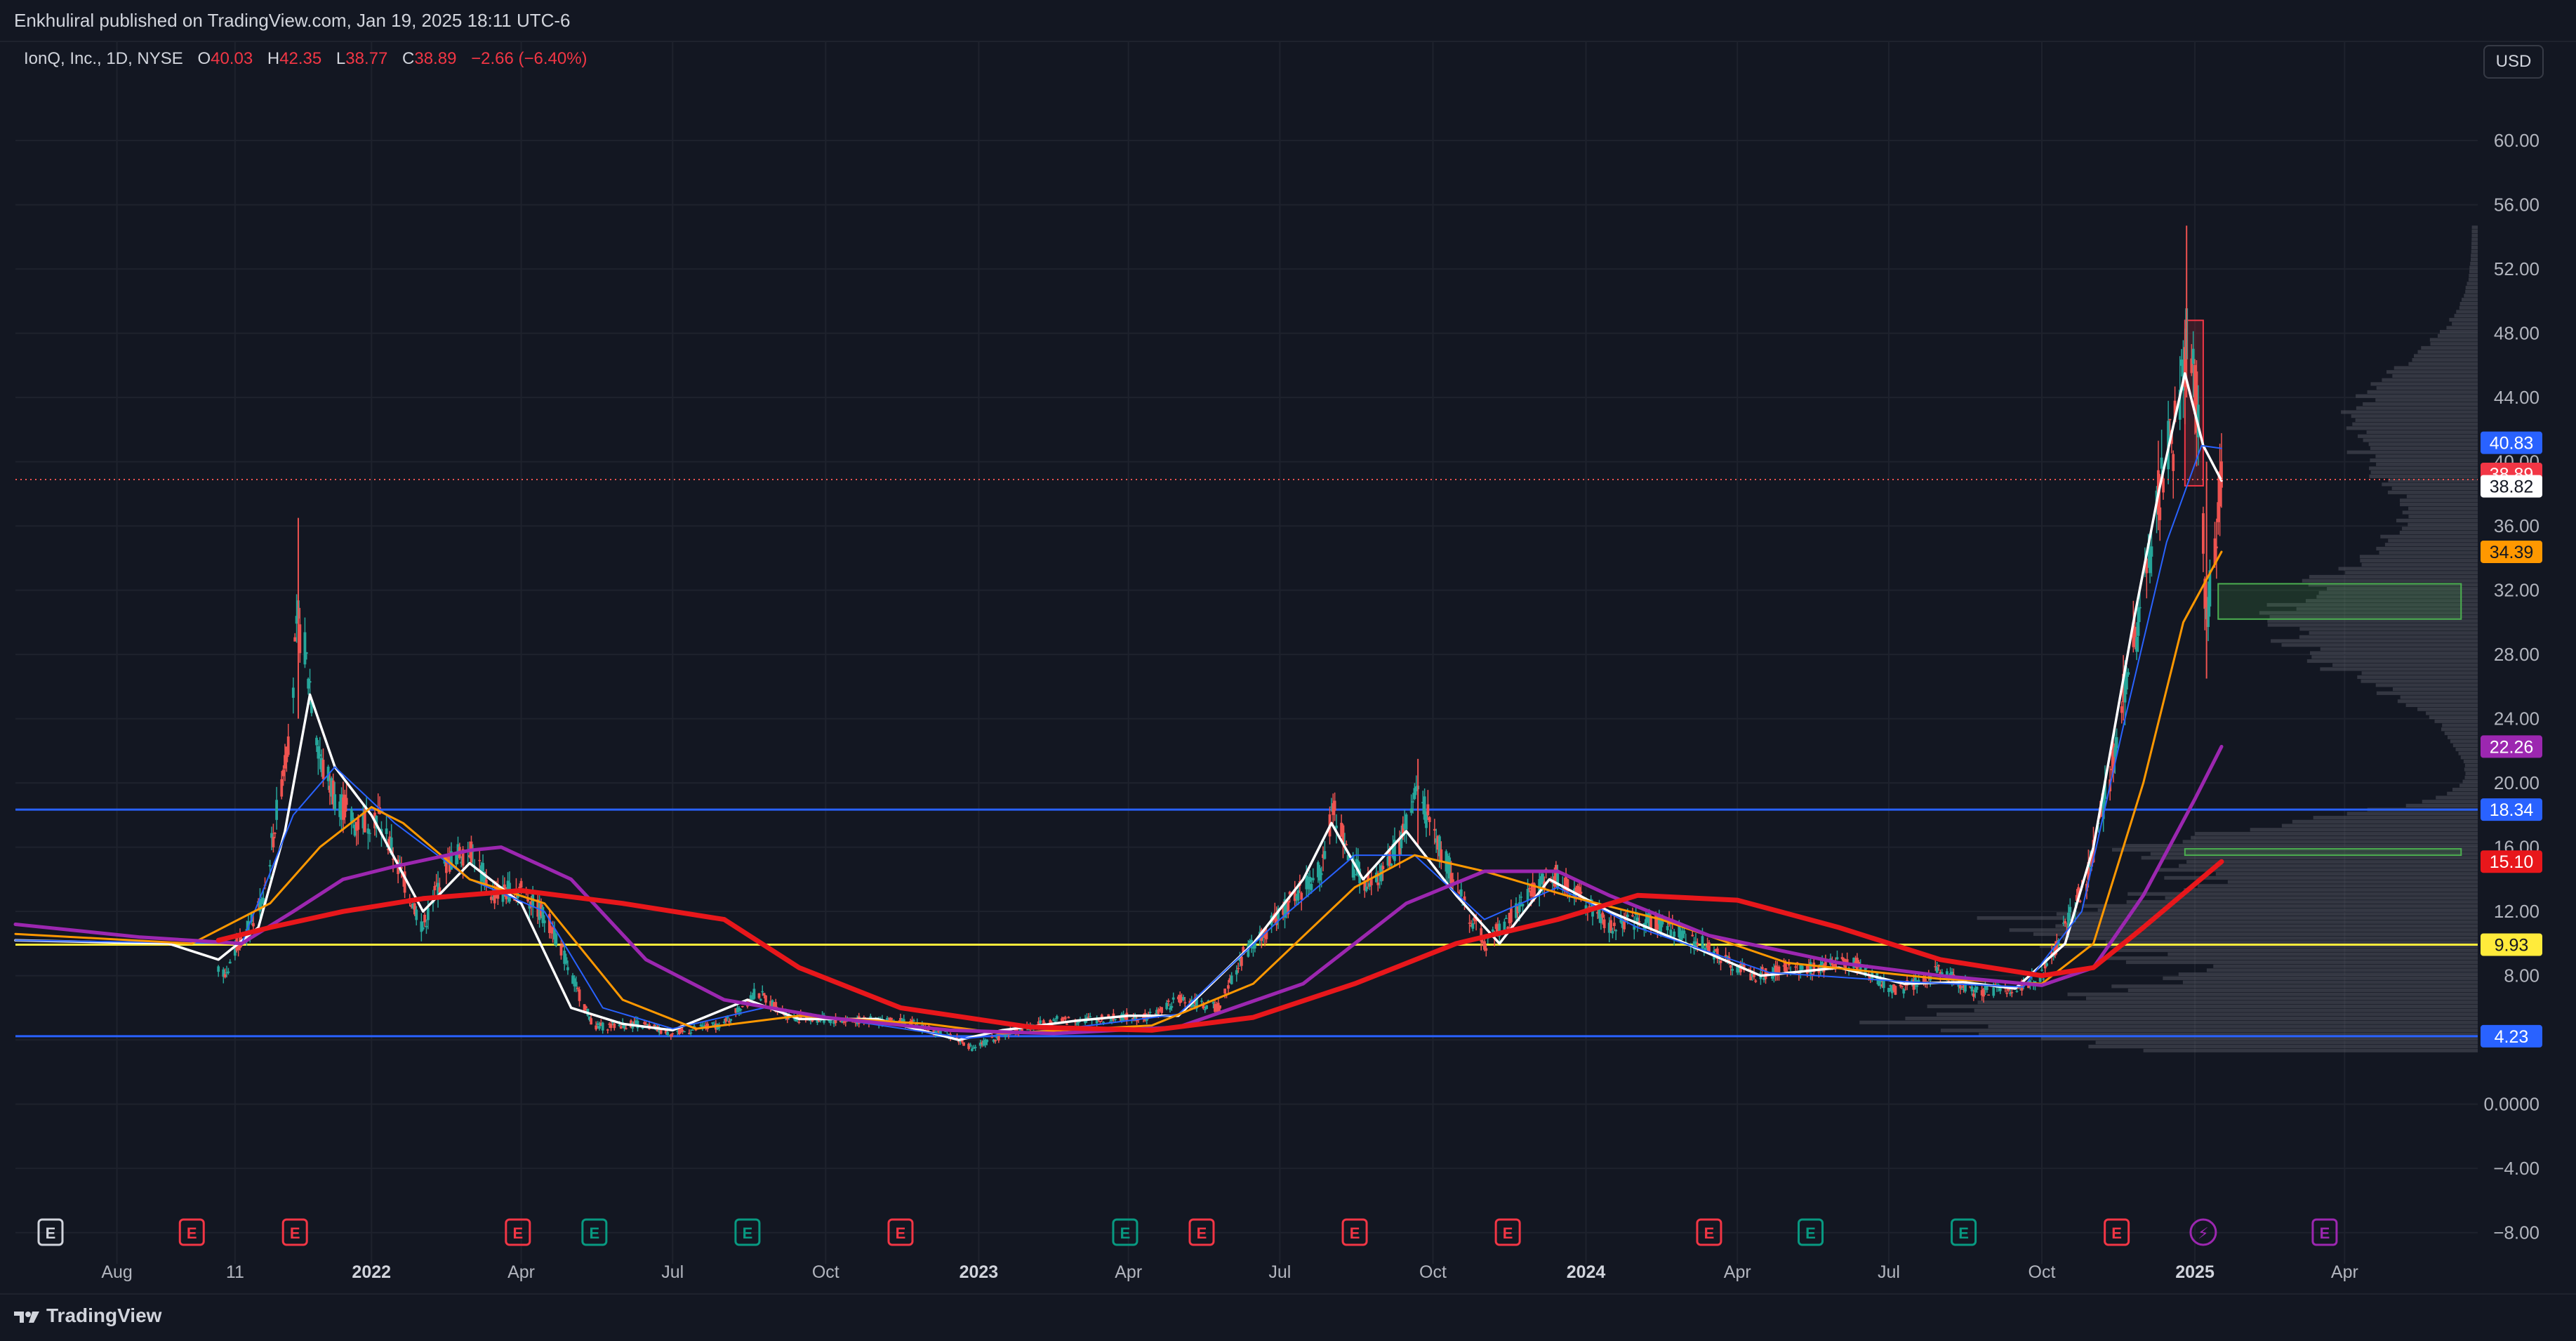 This screenshot has height=1341, width=2576. I want to click on tradingview-brand: TradingView, so click(87, 1315).